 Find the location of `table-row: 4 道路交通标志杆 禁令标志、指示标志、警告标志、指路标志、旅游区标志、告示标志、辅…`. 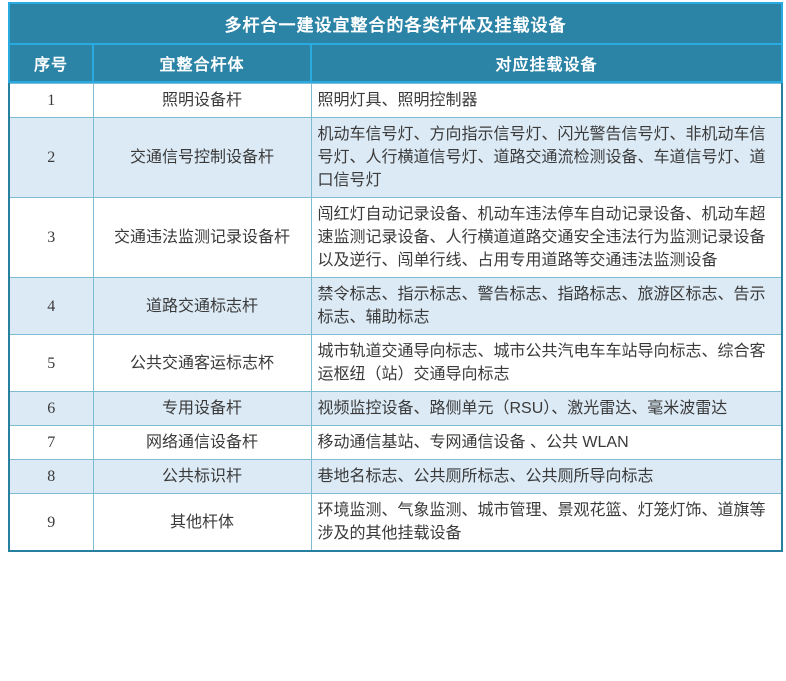

table-row: 4 道路交通标志杆 禁令标志、指示标志、警告标志、指路标志、旅游区标志、告示标志、辅… is located at coordinates (395, 306).